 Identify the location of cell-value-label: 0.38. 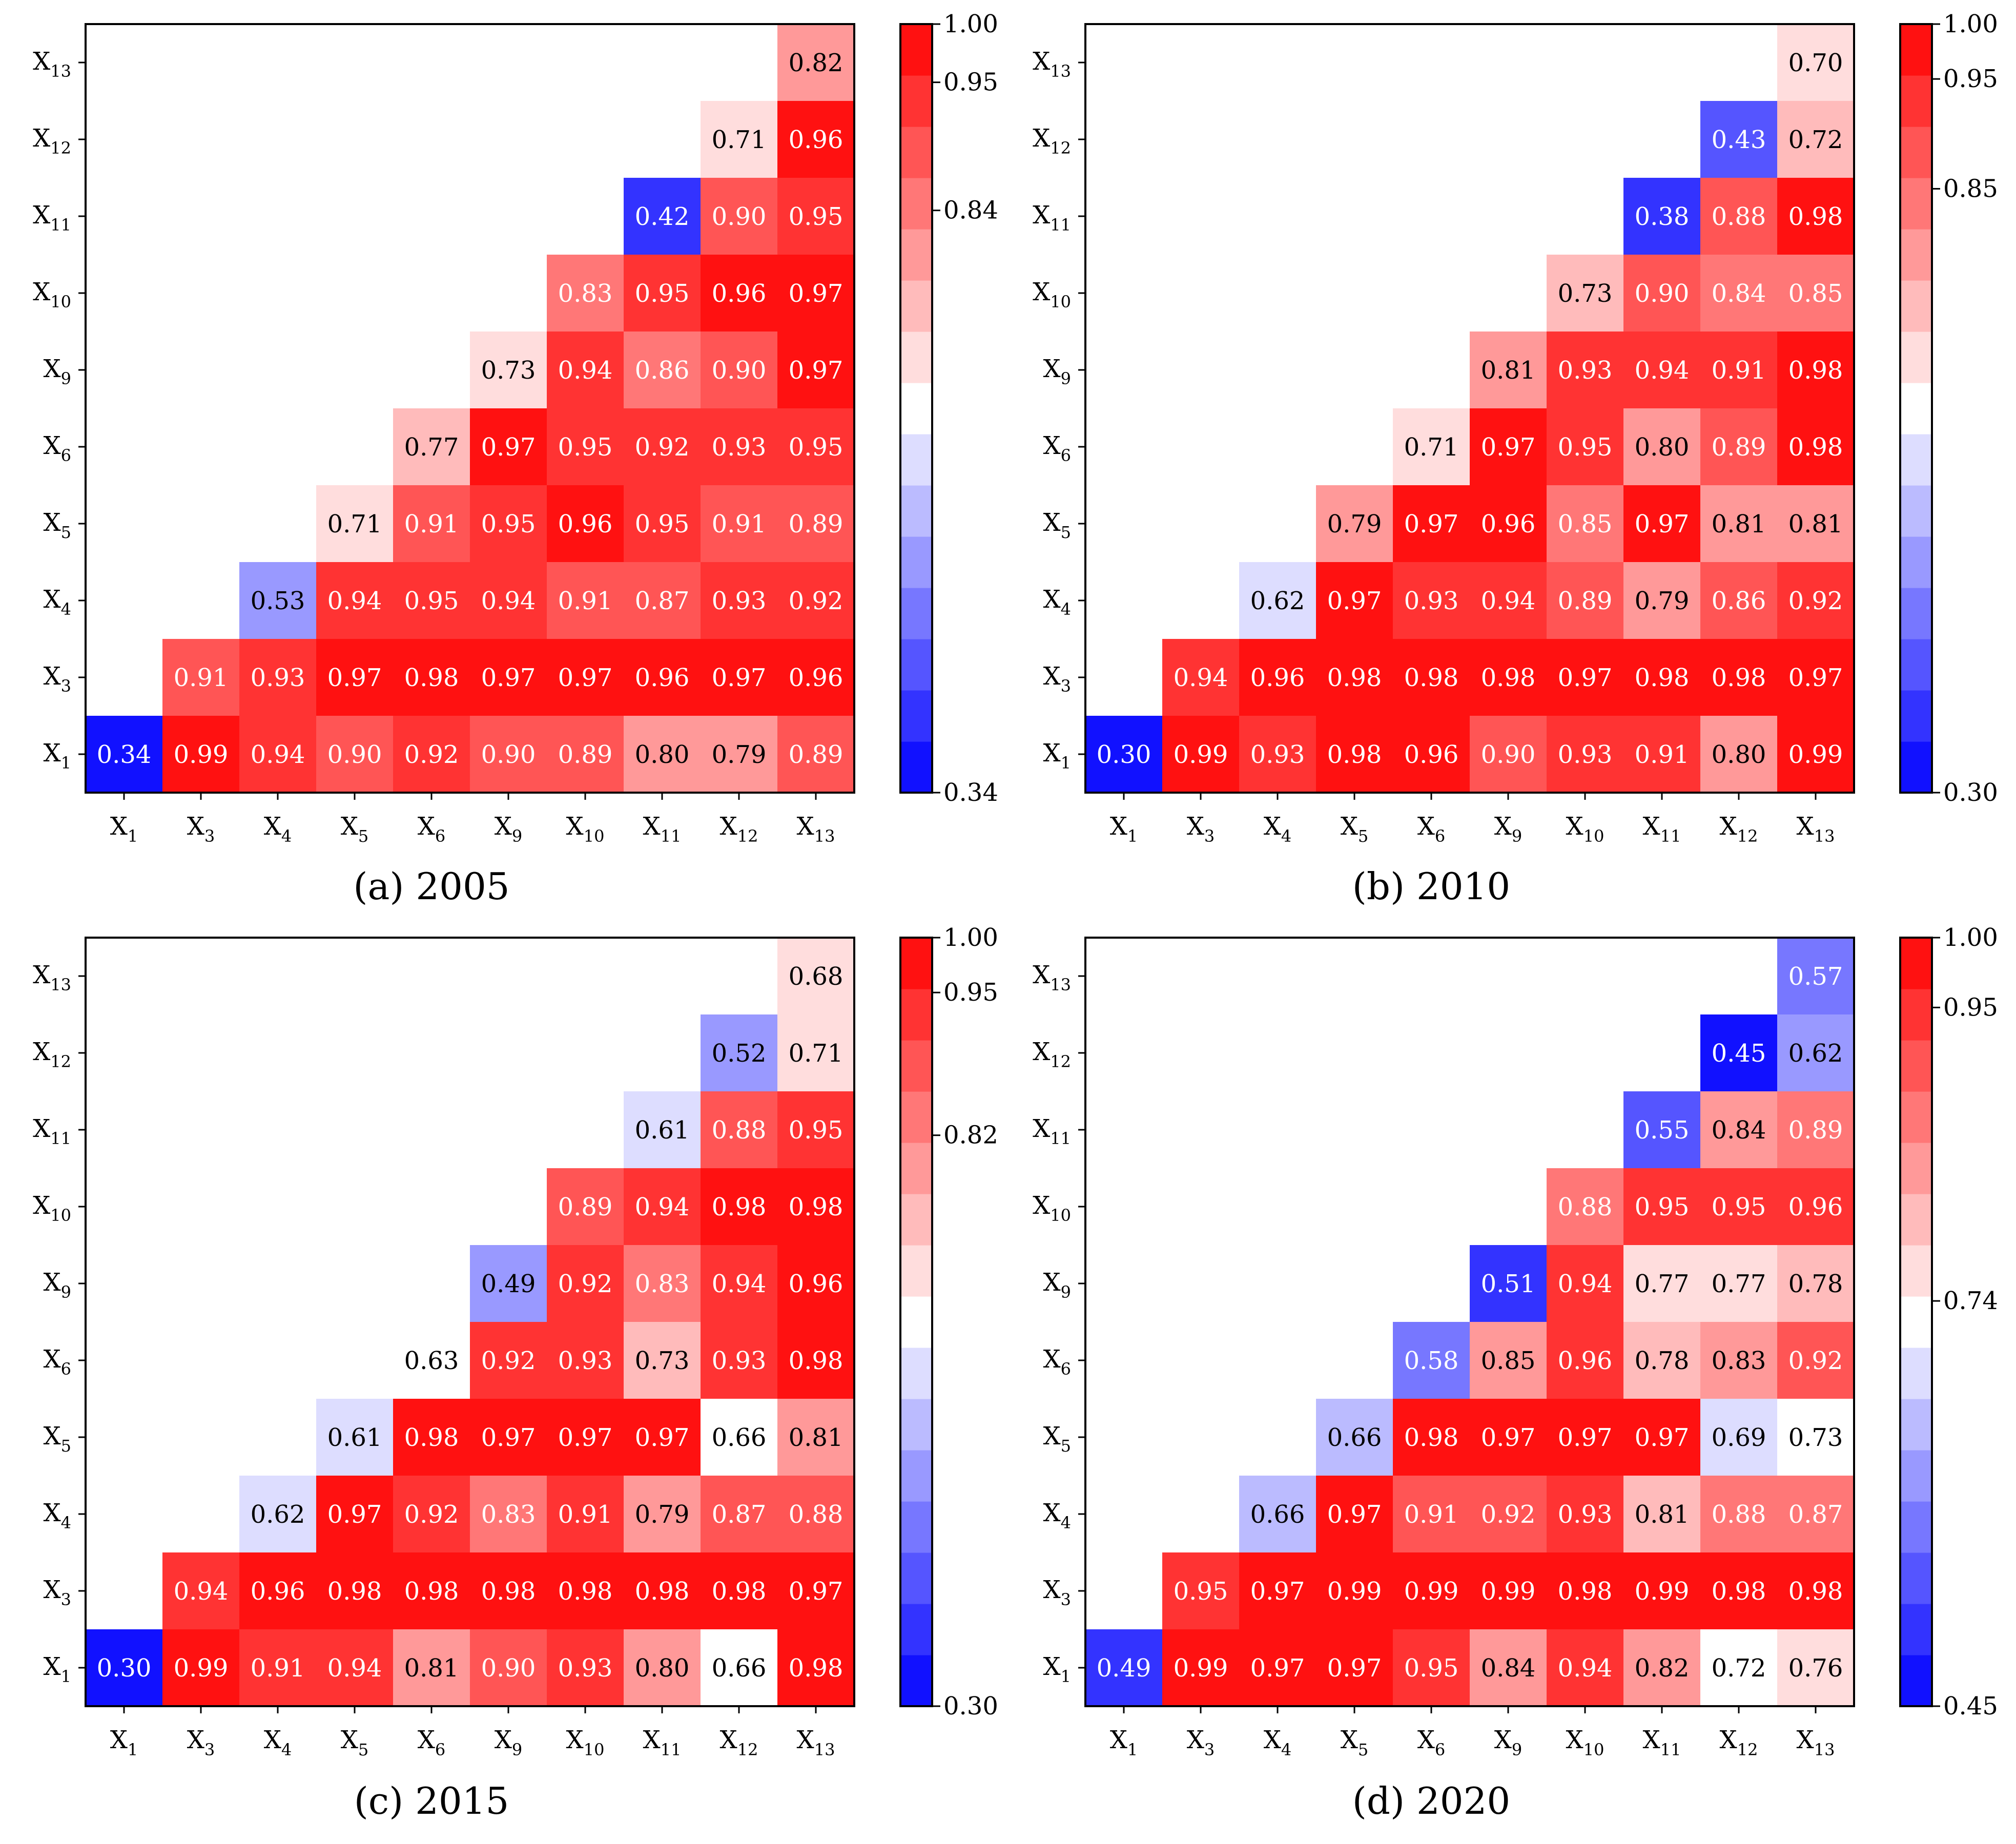
(1662, 216).